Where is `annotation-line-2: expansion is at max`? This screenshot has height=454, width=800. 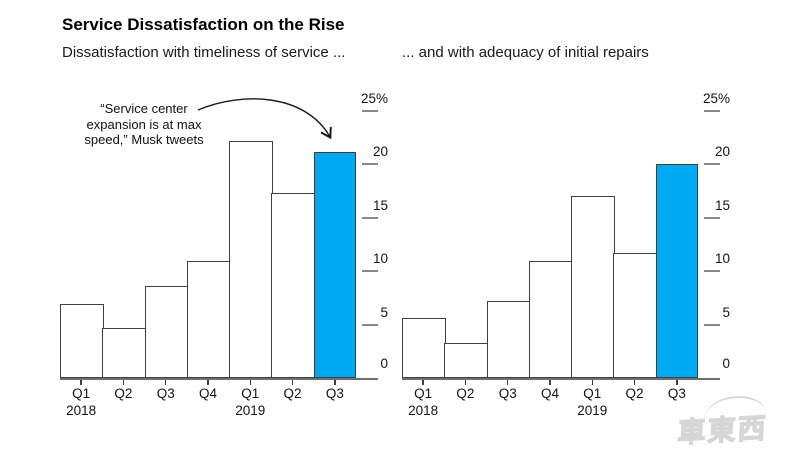 annotation-line-2: expansion is at max is located at coordinates (144, 124).